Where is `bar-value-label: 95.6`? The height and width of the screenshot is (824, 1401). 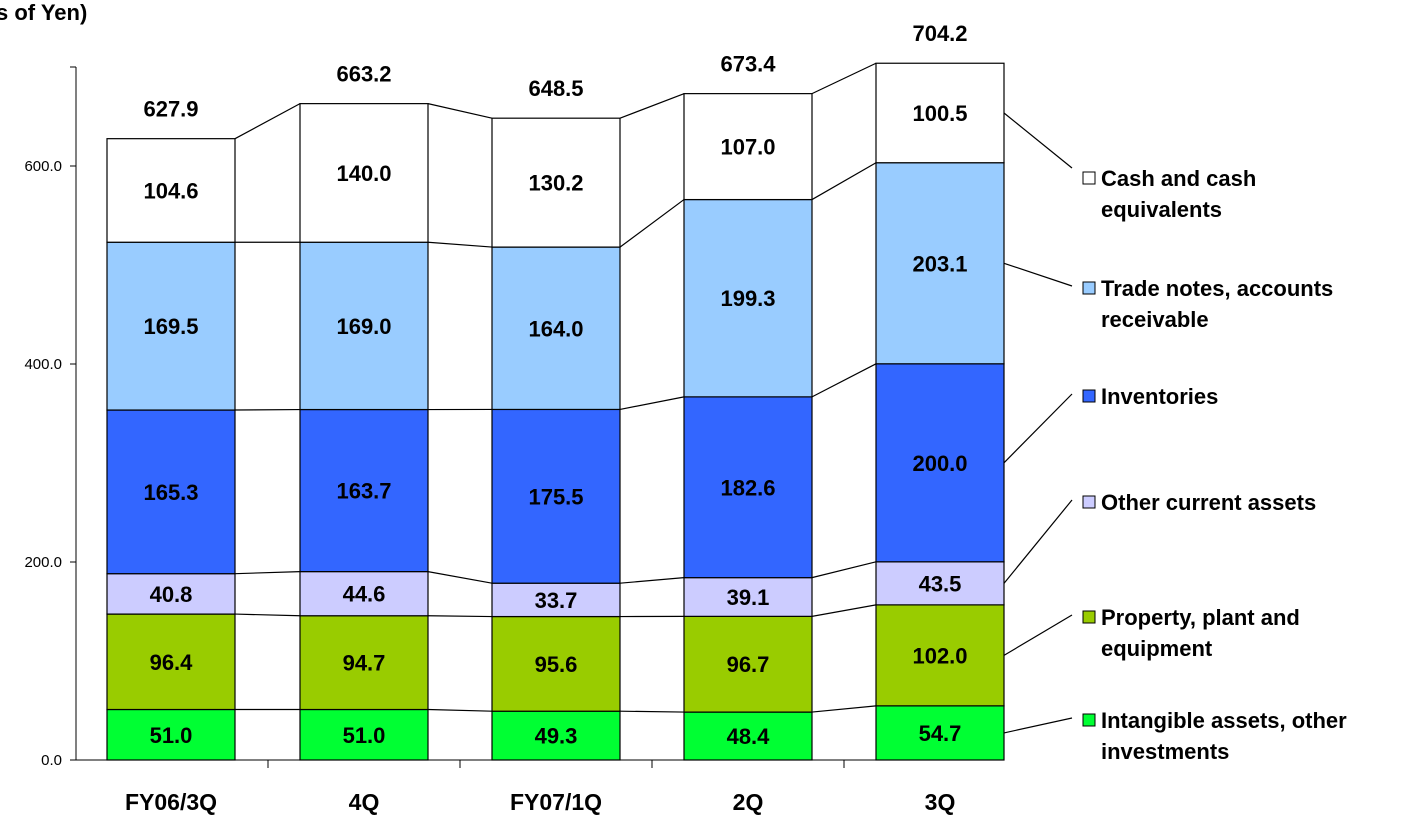
bar-value-label: 95.6 is located at coordinates (556, 664).